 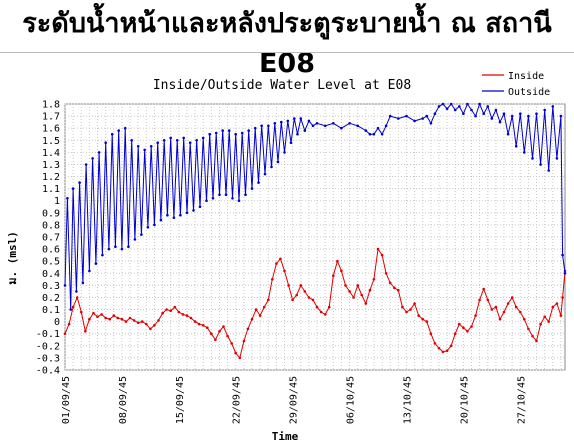 What do you see at coordinates (51, 141) in the screenshot?
I see `y-tick-label: 1.5` at bounding box center [51, 141].